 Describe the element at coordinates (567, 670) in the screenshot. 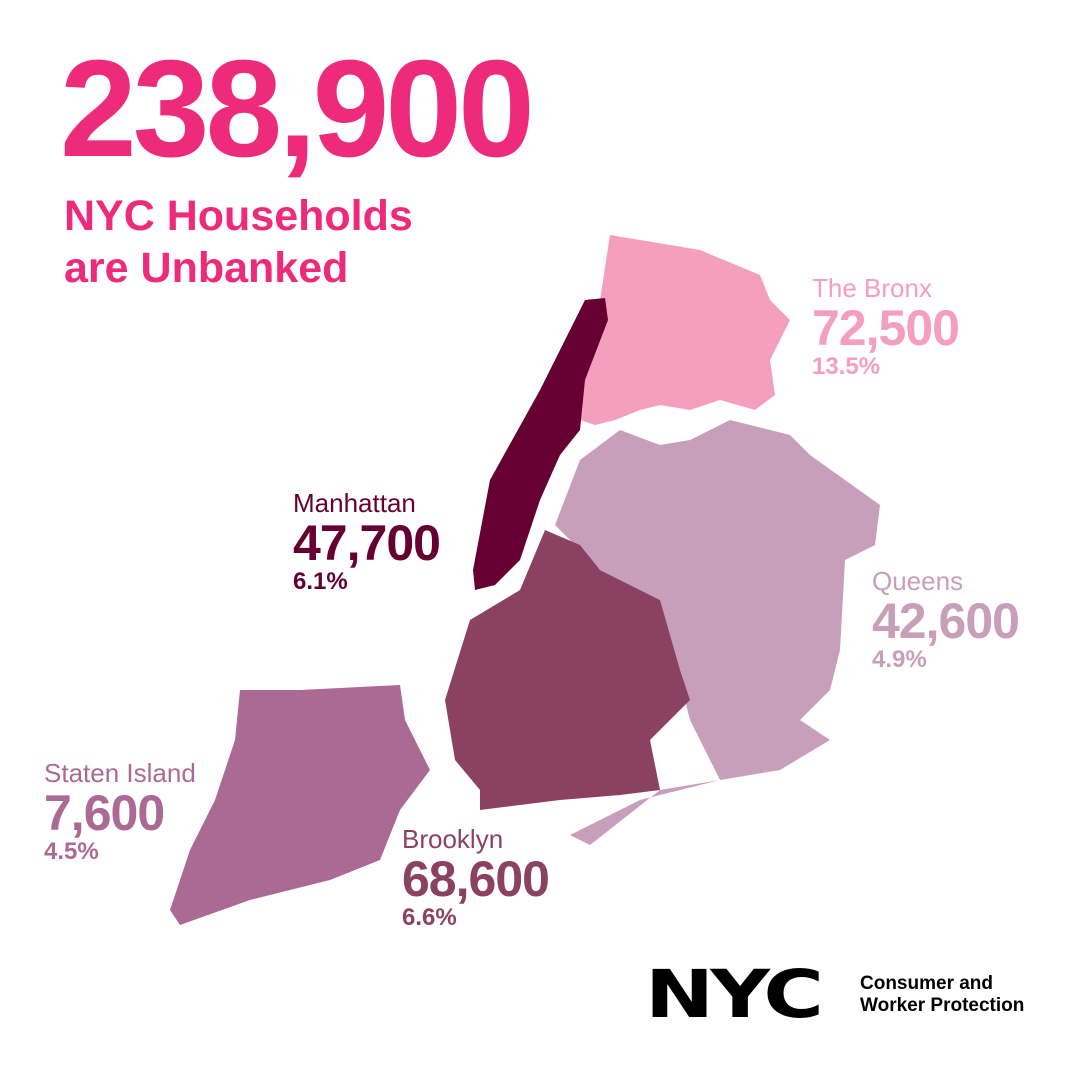

I see `borough-brooklyn` at that location.